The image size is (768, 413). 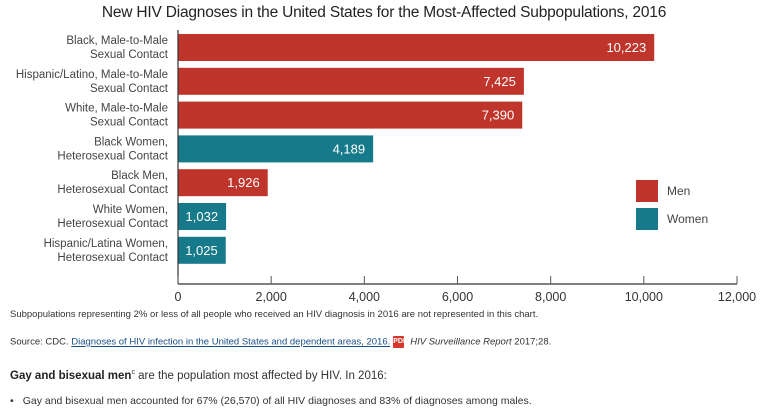 What do you see at coordinates (531, 342) in the screenshot?
I see `report-cite: 2017;28.` at bounding box center [531, 342].